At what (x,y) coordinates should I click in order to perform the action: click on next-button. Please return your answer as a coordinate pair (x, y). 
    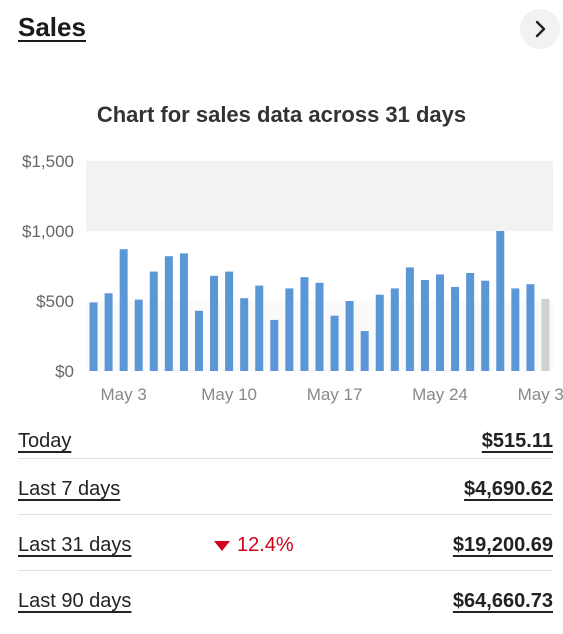
    Looking at the image, I should click on (540, 29).